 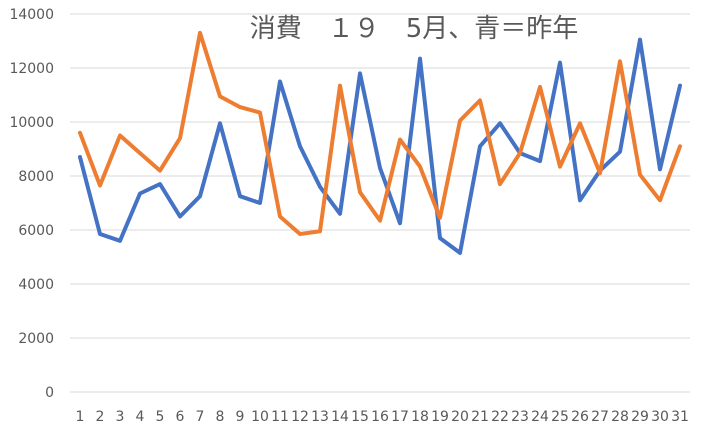 I want to click on x-tick-label: 26, so click(x=580, y=417).